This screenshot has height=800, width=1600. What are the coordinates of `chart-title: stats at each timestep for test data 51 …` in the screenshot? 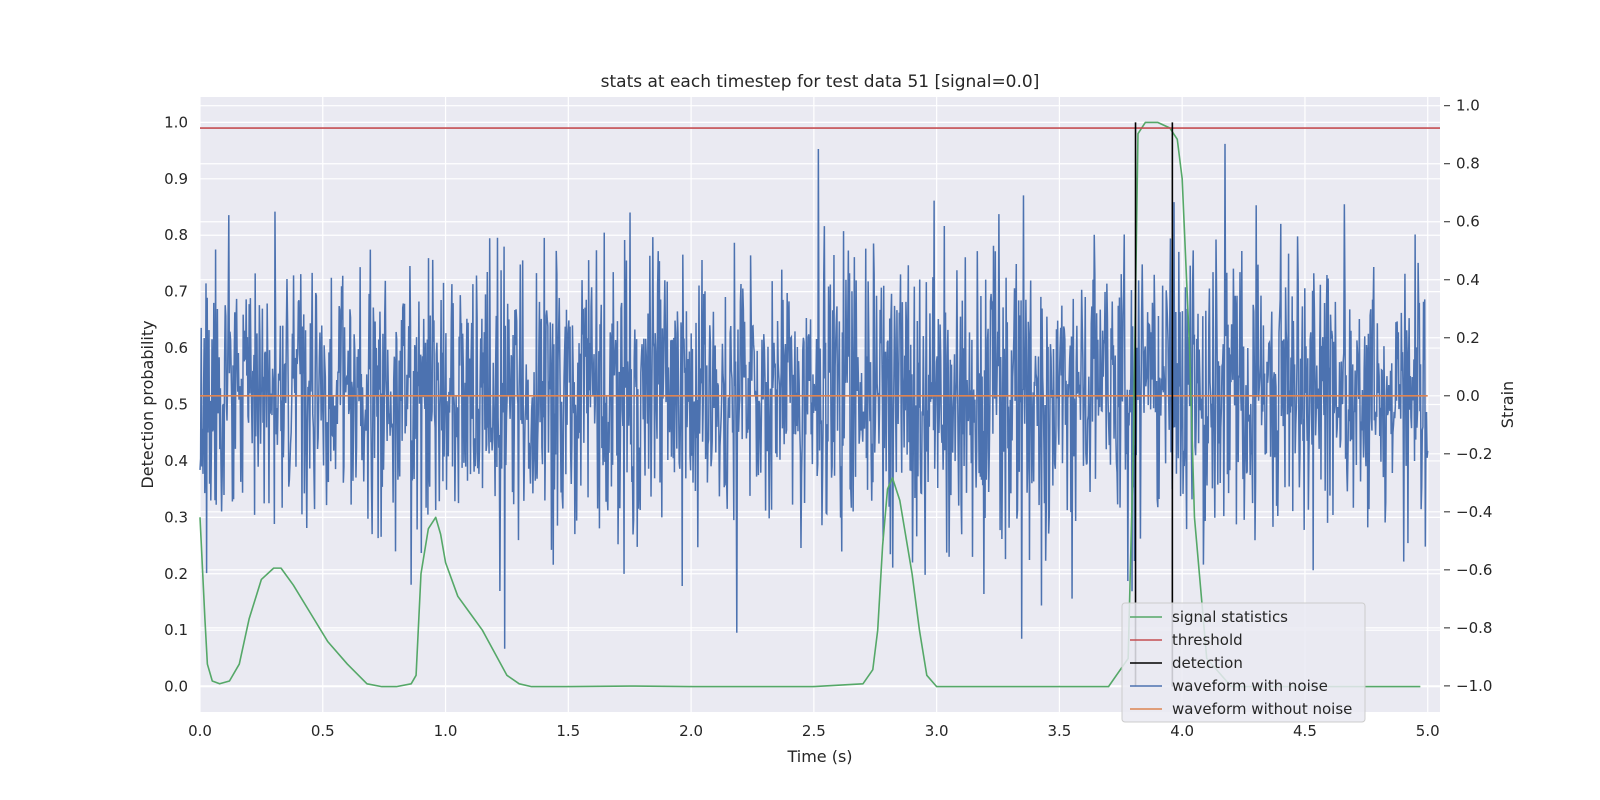 It's located at (820, 82).